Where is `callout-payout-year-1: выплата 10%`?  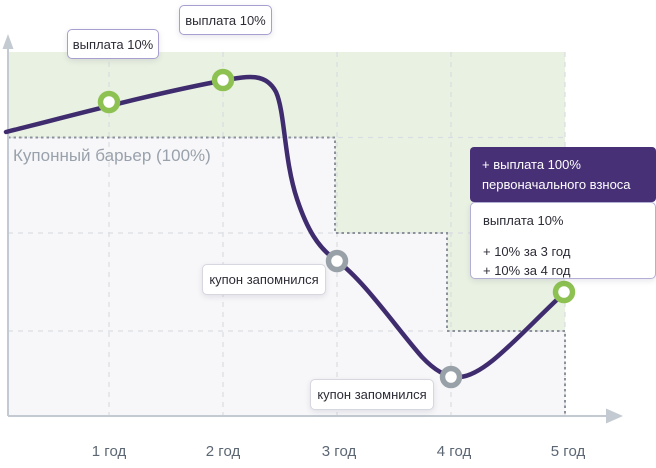
callout-payout-year-1: выплата 10% is located at coordinates (113, 44).